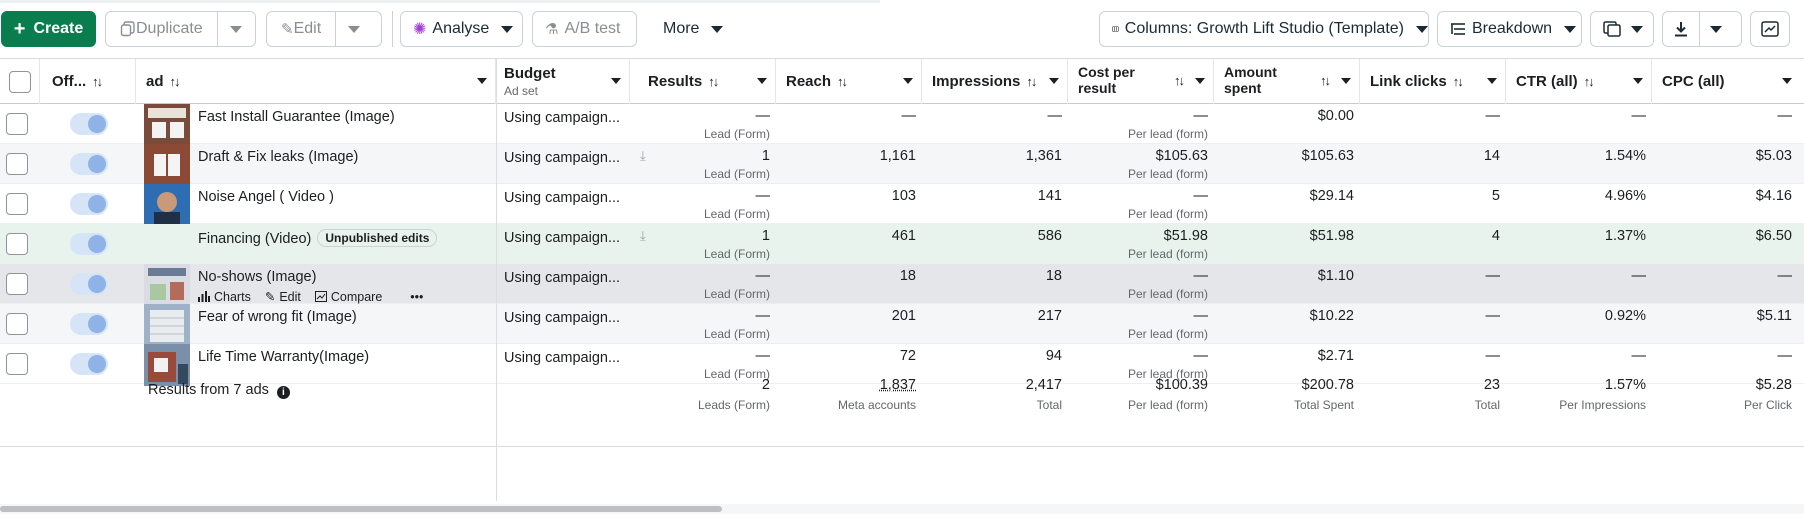 The image size is (1804, 526). What do you see at coordinates (257, 277) in the screenshot?
I see `ad-name: No-shows (Image)` at bounding box center [257, 277].